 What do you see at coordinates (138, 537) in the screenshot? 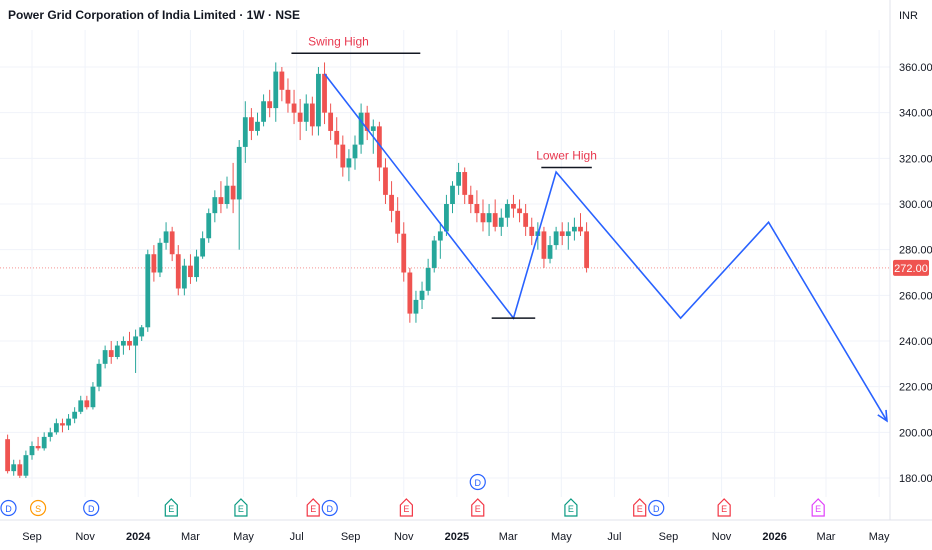
I see `time-tick: 2024` at bounding box center [138, 537].